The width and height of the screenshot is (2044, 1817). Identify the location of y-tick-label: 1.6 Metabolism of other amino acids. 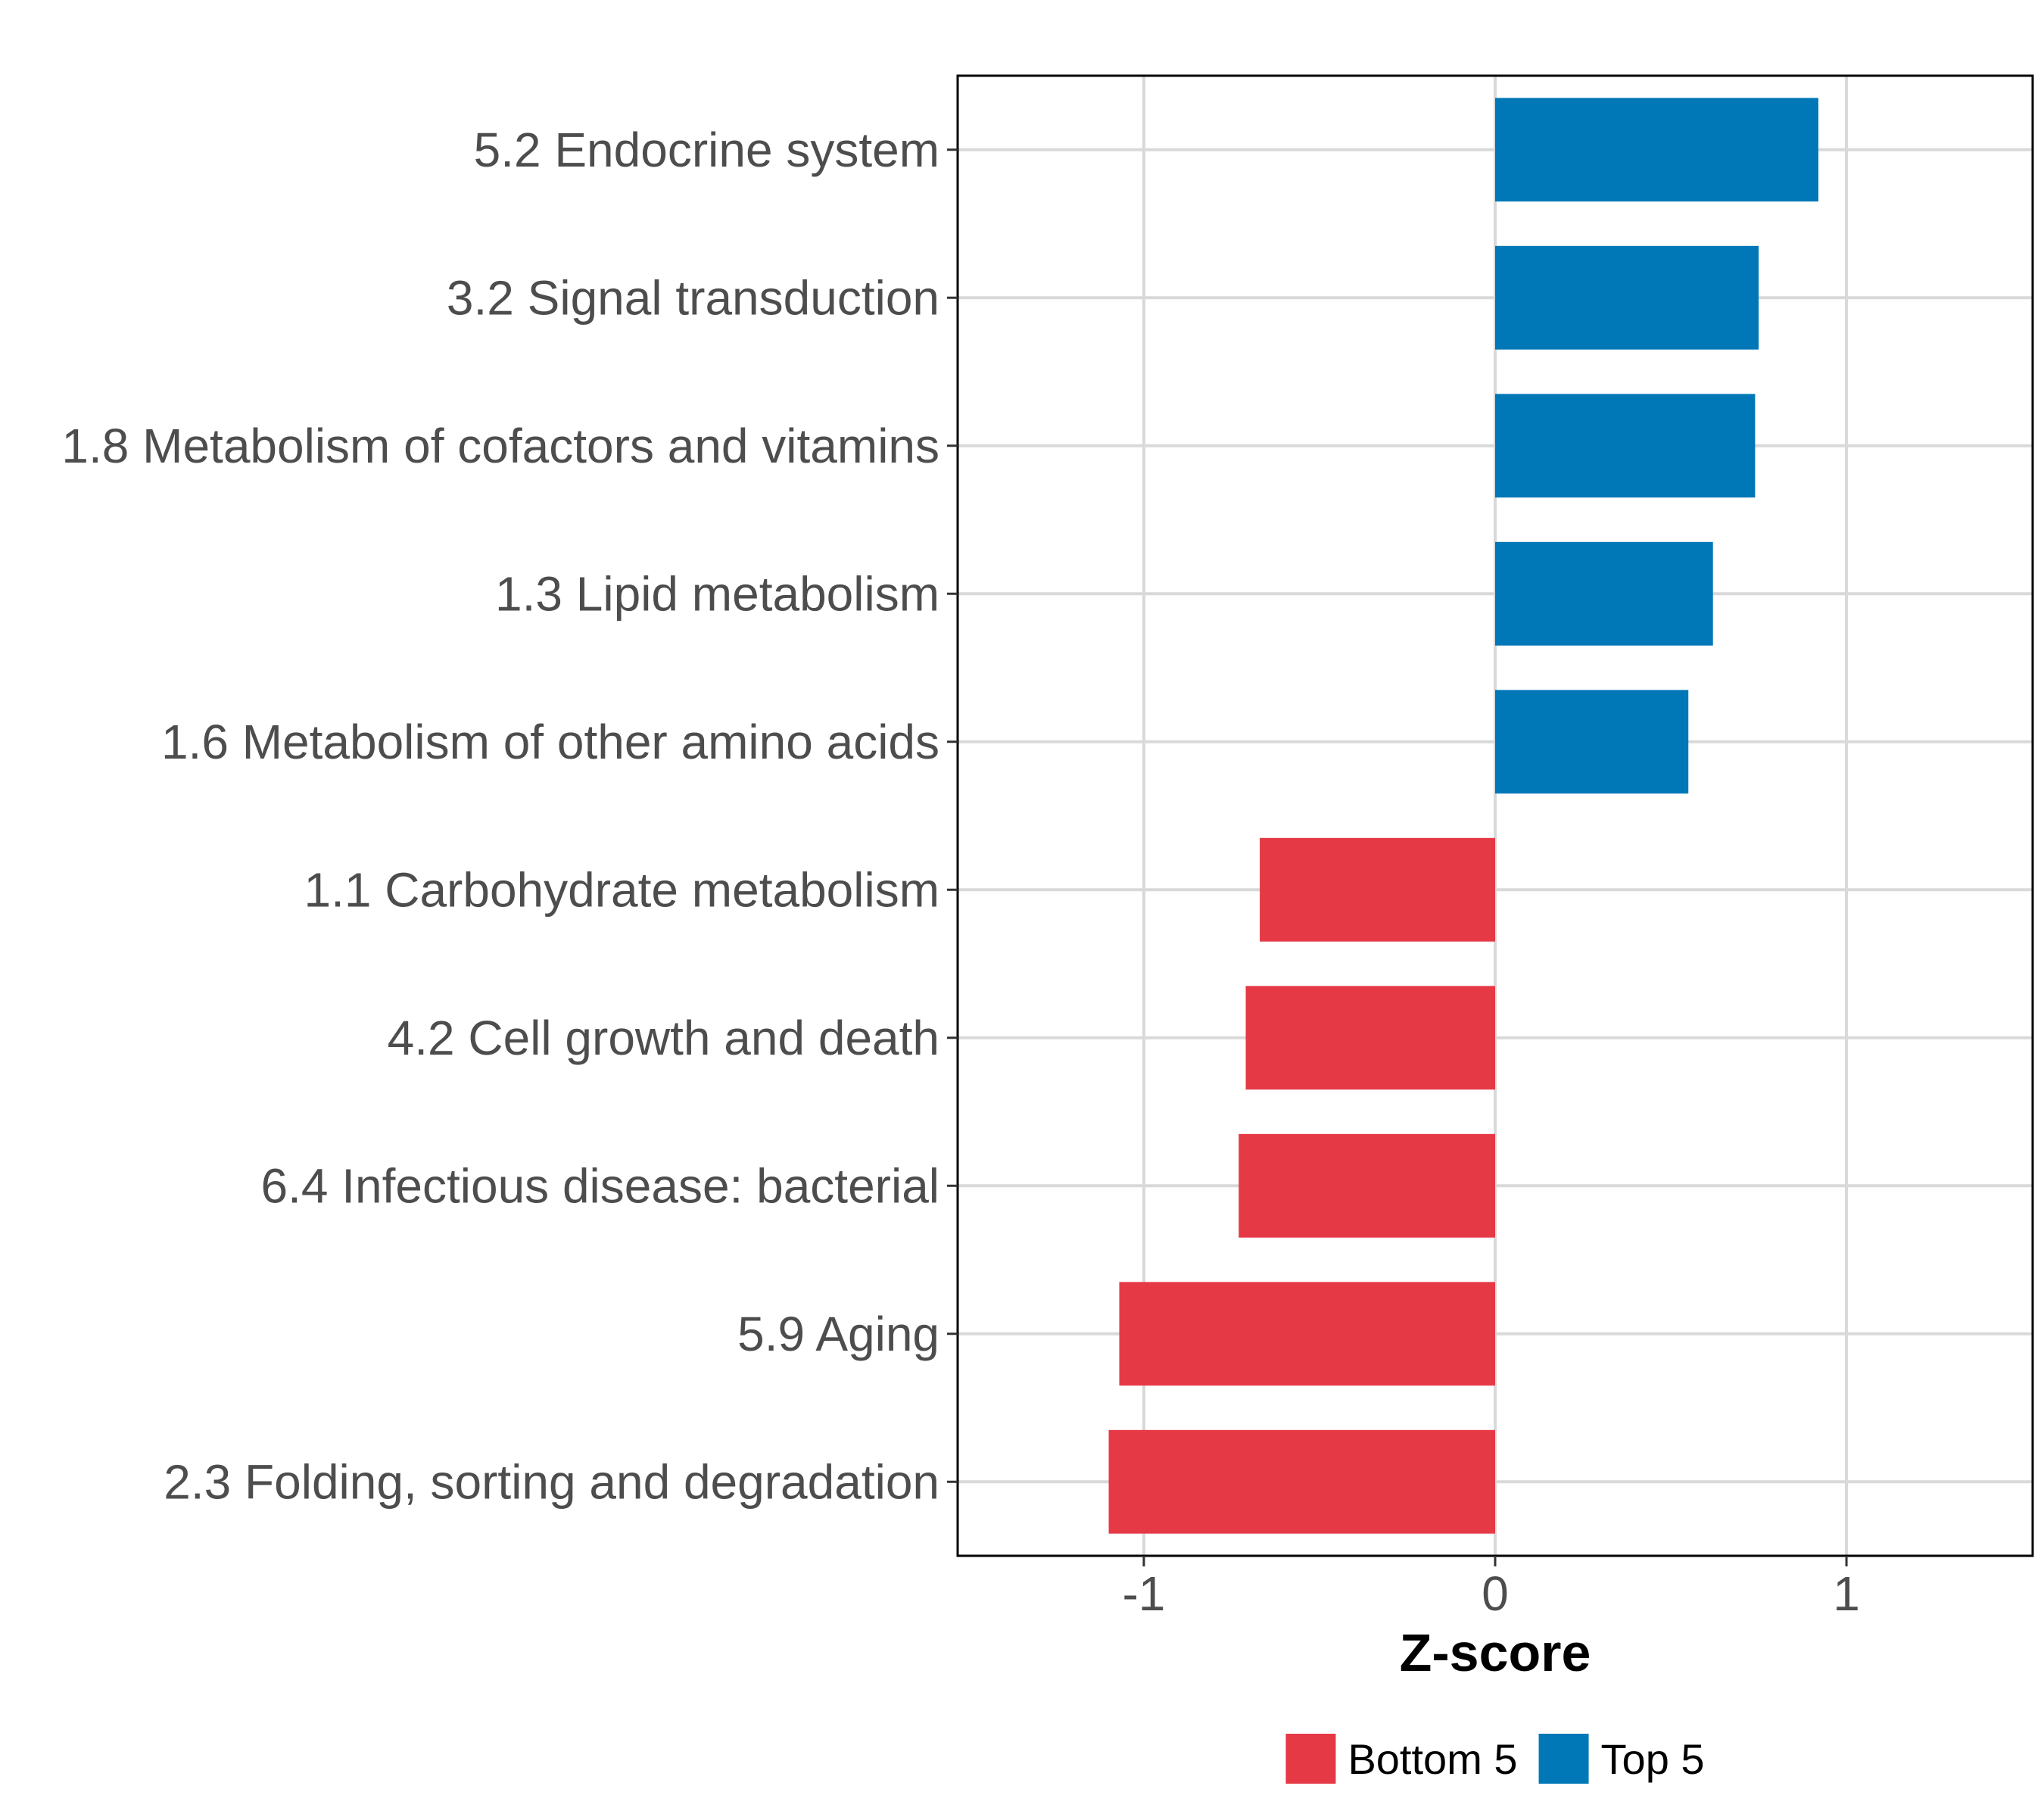
(550, 742).